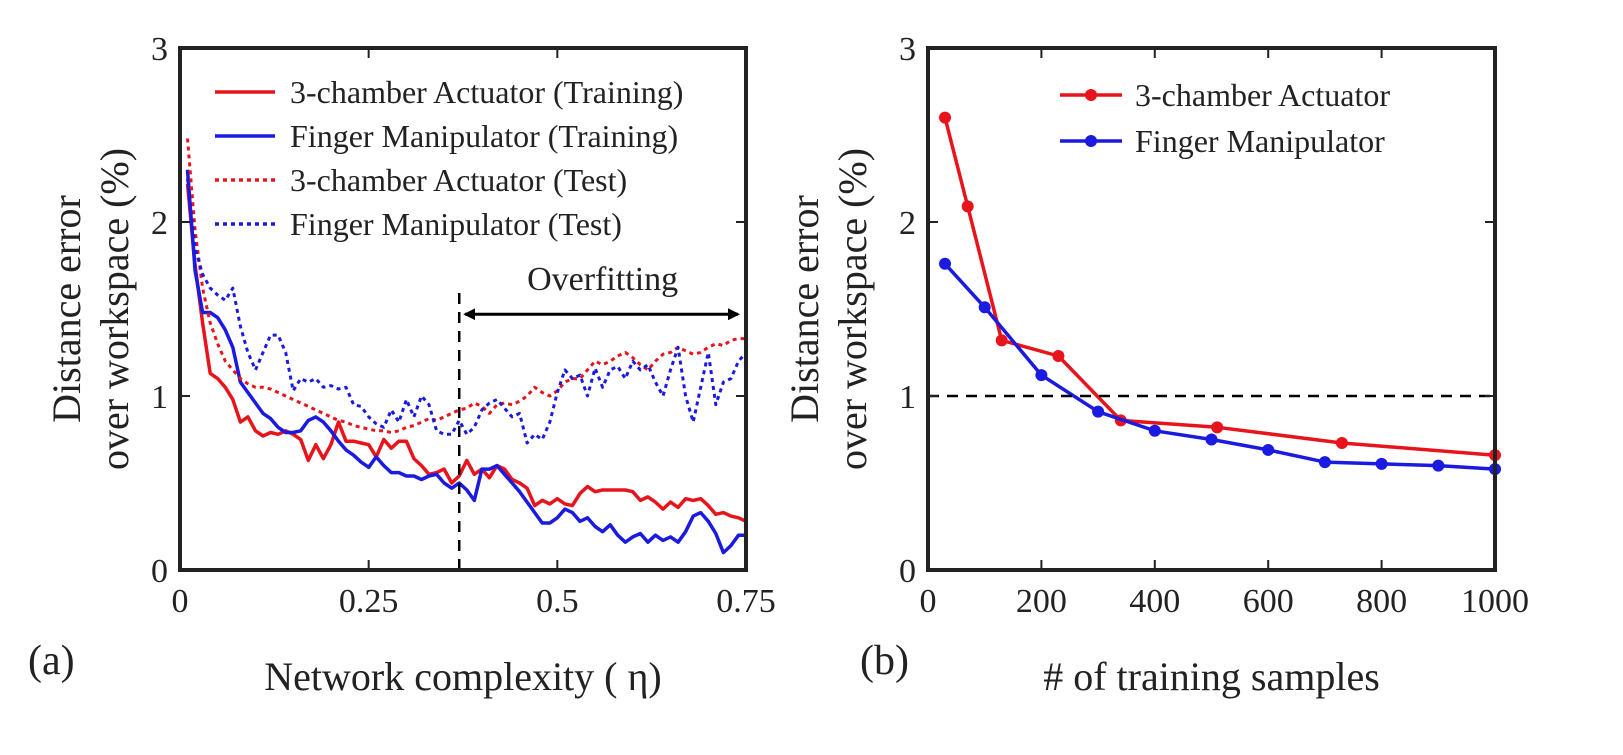 This screenshot has width=1623, height=755. What do you see at coordinates (1041, 601) in the screenshot?
I see `x-tick-label: 200` at bounding box center [1041, 601].